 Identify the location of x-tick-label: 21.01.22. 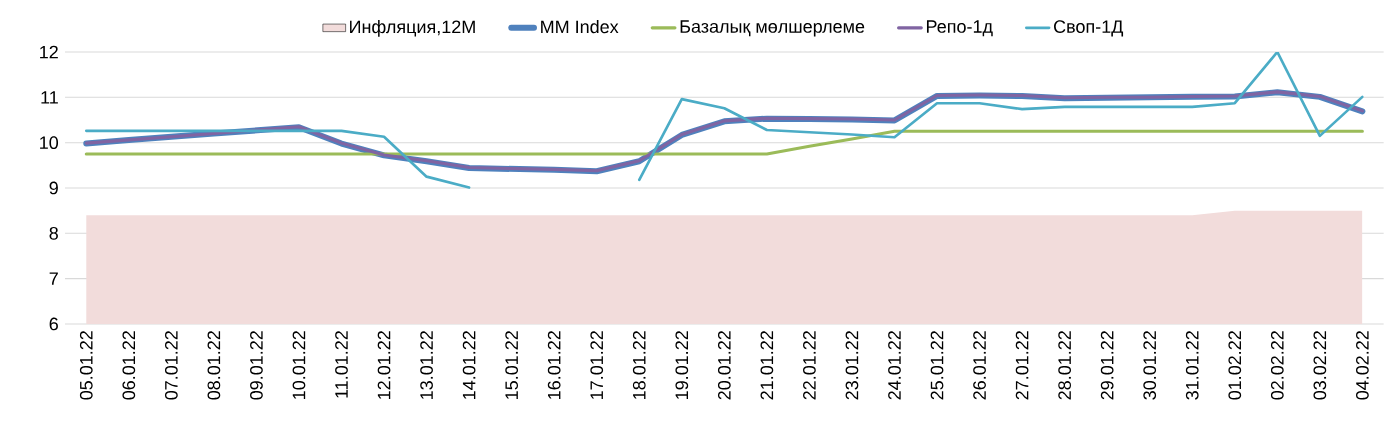
(767, 365).